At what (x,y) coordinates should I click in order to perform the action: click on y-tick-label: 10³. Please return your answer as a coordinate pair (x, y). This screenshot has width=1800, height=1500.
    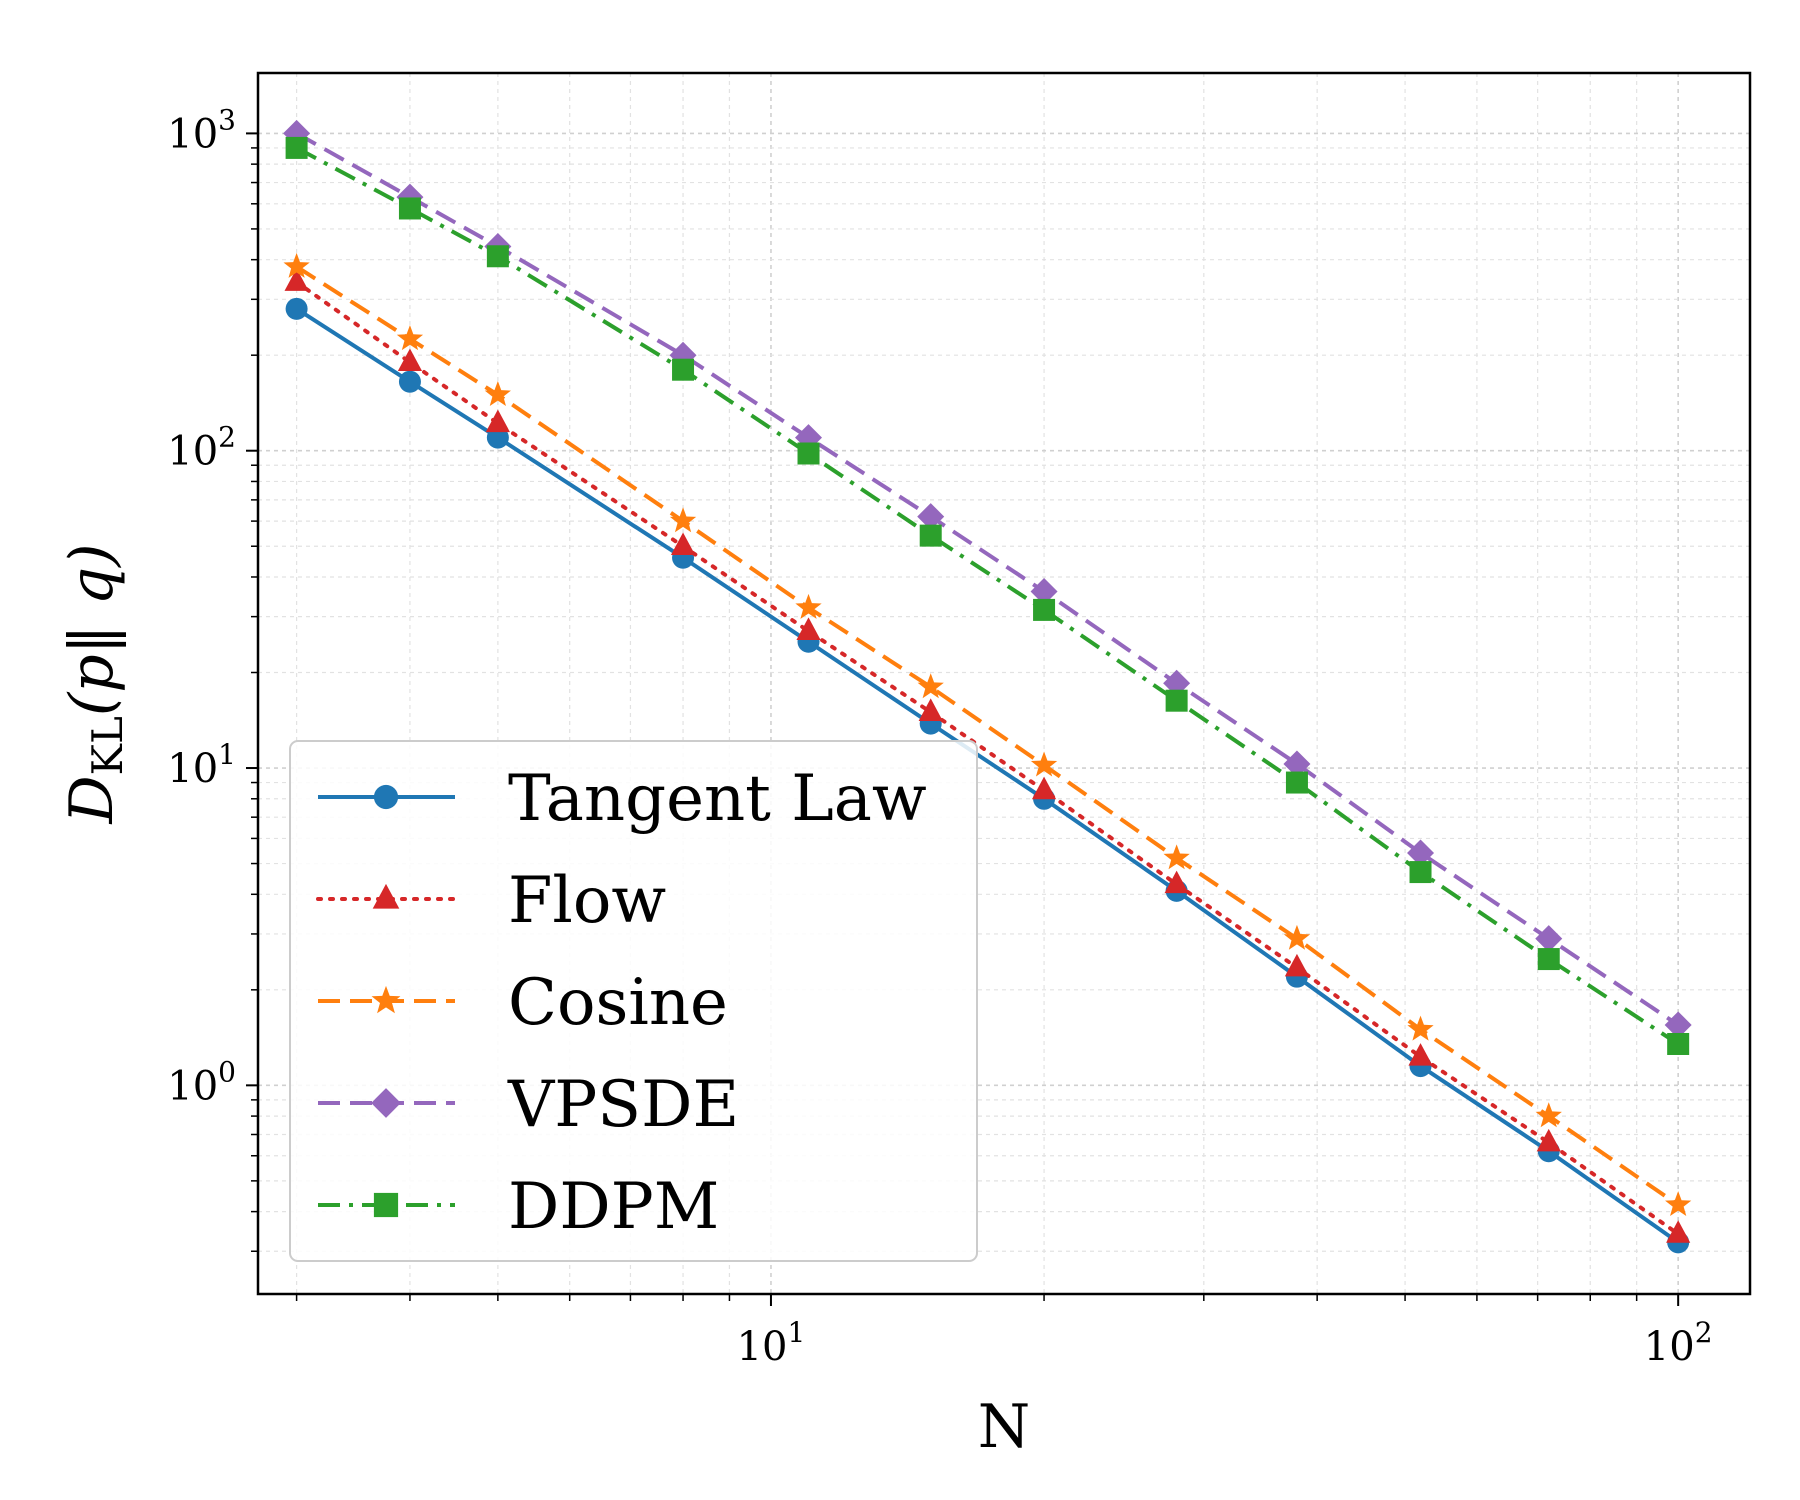
    Looking at the image, I should click on (201, 130).